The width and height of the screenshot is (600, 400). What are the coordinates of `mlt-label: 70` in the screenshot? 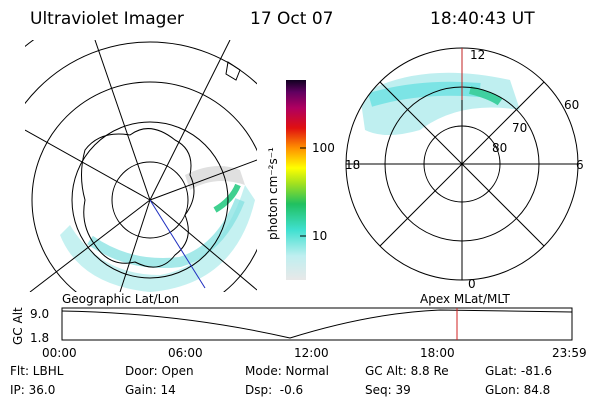 It's located at (519, 128).